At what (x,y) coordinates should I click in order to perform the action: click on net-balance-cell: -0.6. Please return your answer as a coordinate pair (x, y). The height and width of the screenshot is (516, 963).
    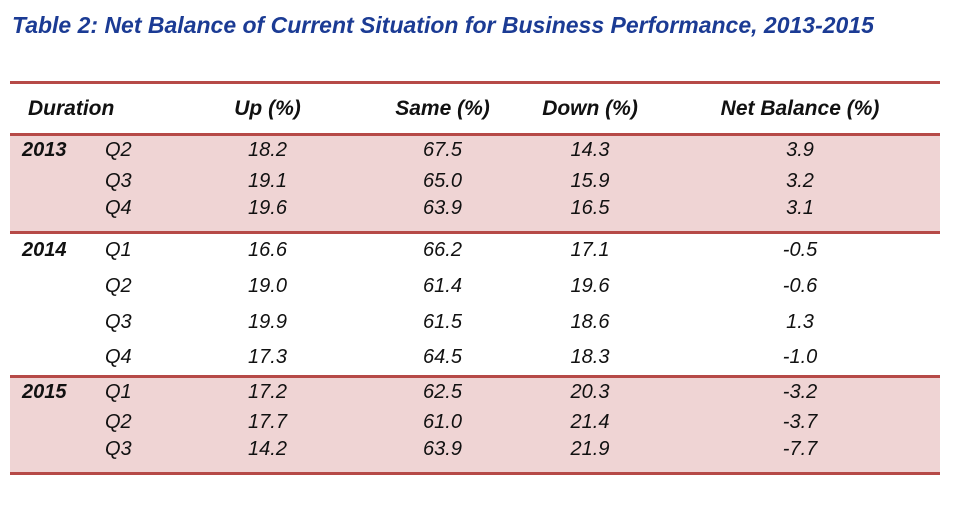
    Looking at the image, I should click on (800, 285).